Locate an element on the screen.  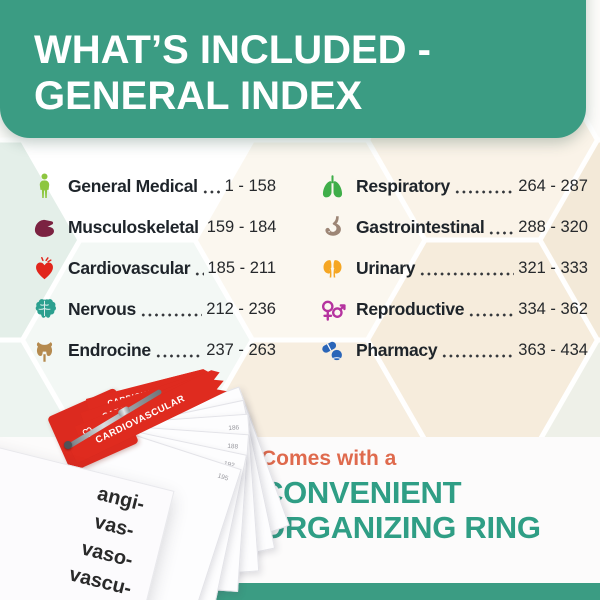
index-item-range: 264 - 287 is located at coordinates (553, 186).